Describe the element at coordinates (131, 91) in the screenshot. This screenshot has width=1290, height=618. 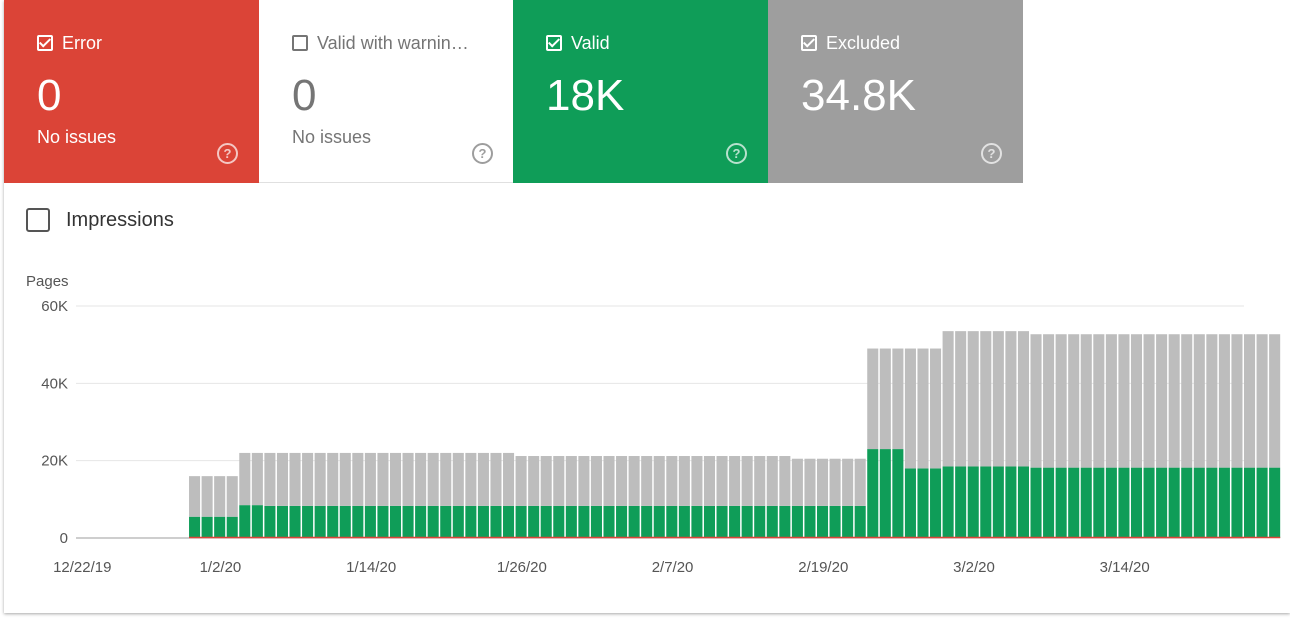
I see `error-card: Error 0 No issues ?` at that location.